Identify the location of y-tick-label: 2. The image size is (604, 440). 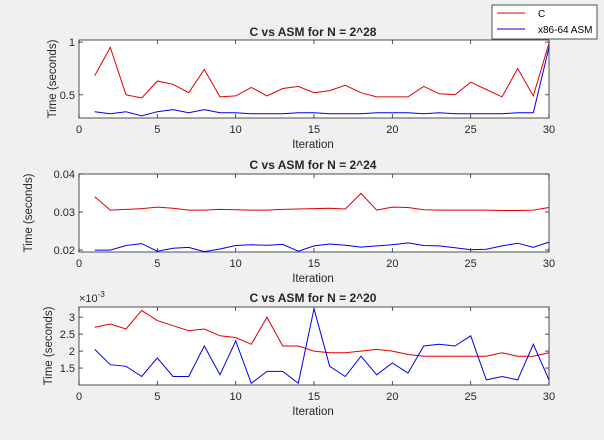
(72, 352).